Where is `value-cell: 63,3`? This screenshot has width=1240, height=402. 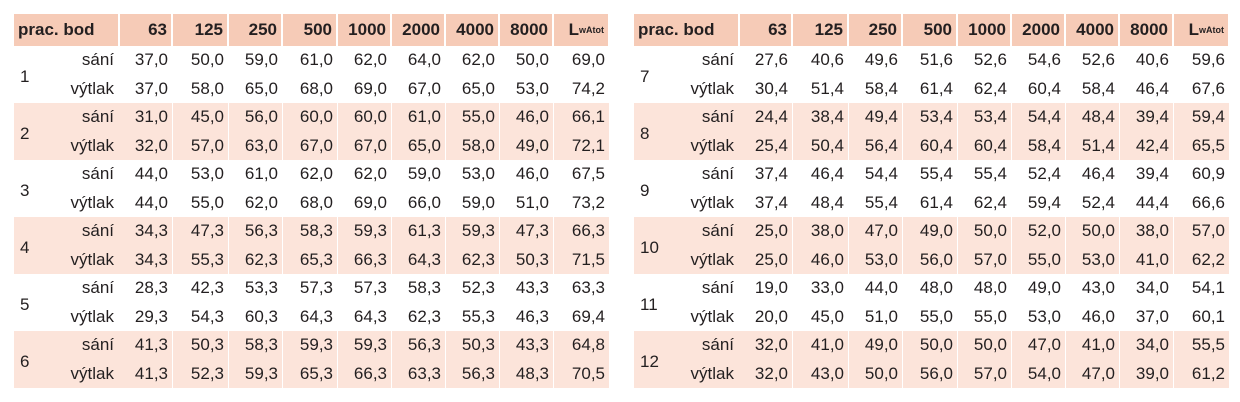
value-cell: 63,3 is located at coordinates (588, 288).